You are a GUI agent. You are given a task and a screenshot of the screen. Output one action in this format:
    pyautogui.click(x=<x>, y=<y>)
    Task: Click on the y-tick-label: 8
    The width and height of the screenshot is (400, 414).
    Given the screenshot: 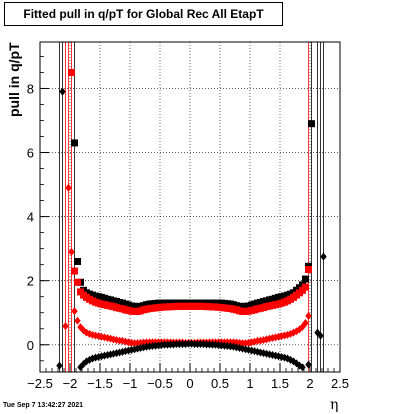 What is the action you would take?
    pyautogui.click(x=30, y=88)
    